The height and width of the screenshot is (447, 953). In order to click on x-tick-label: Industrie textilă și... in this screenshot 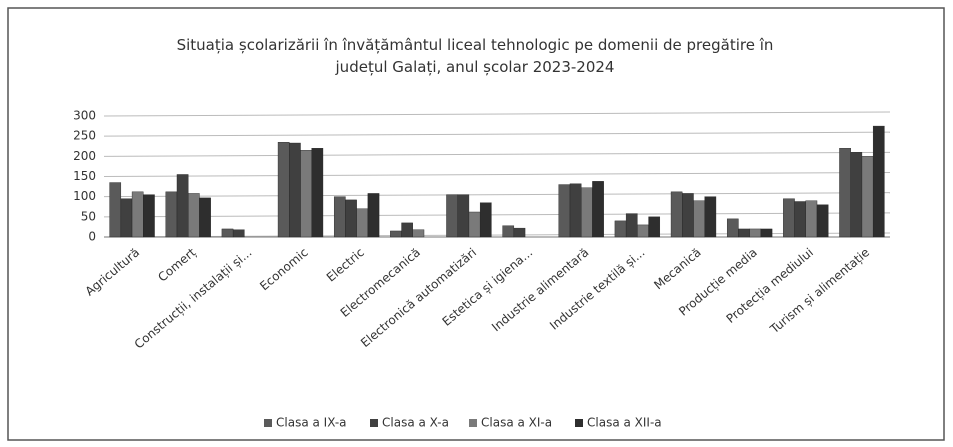, I will do `click(597, 288)`.